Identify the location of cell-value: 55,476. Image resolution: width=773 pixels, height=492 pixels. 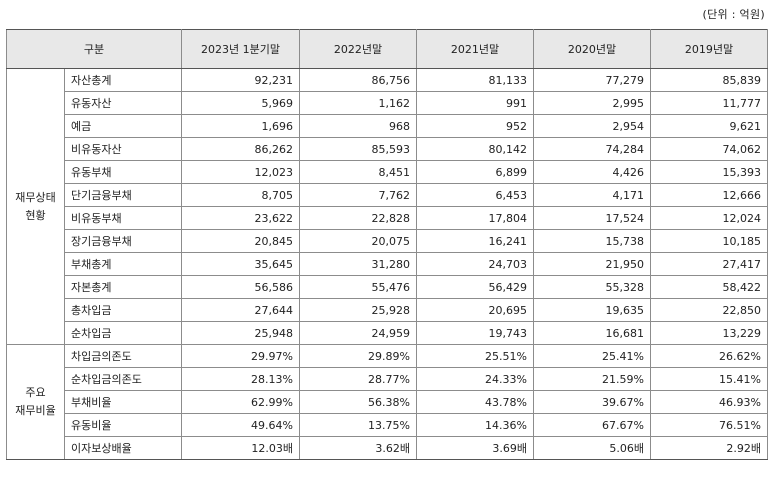
(358, 287).